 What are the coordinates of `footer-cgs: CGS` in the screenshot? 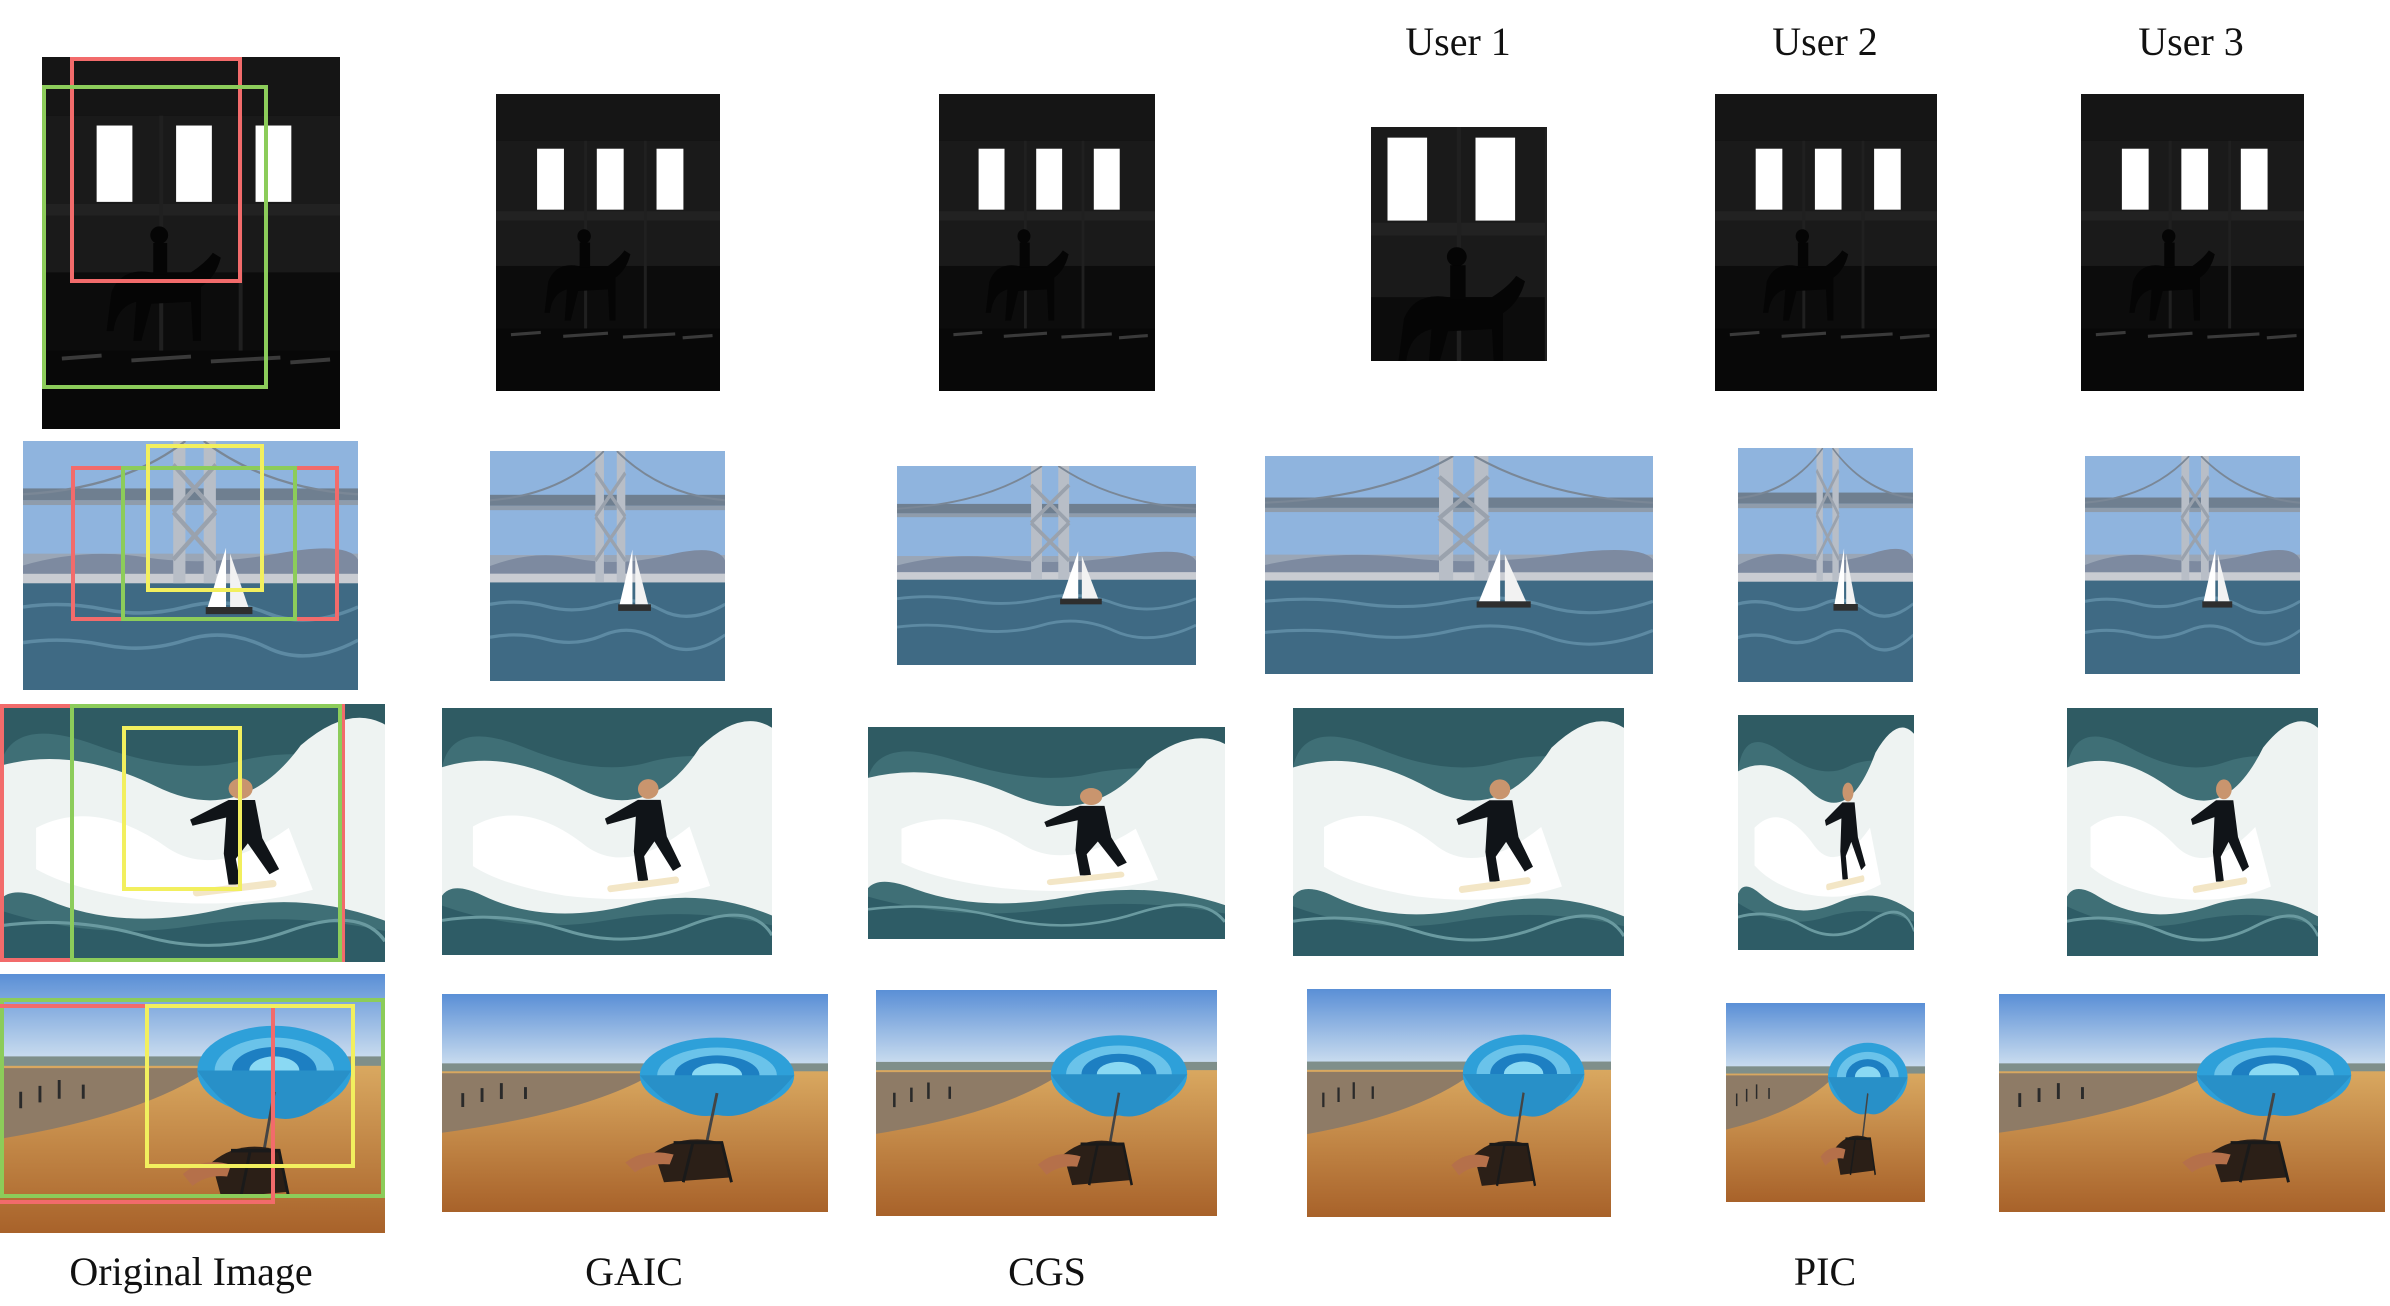 It's located at (1047, 1271).